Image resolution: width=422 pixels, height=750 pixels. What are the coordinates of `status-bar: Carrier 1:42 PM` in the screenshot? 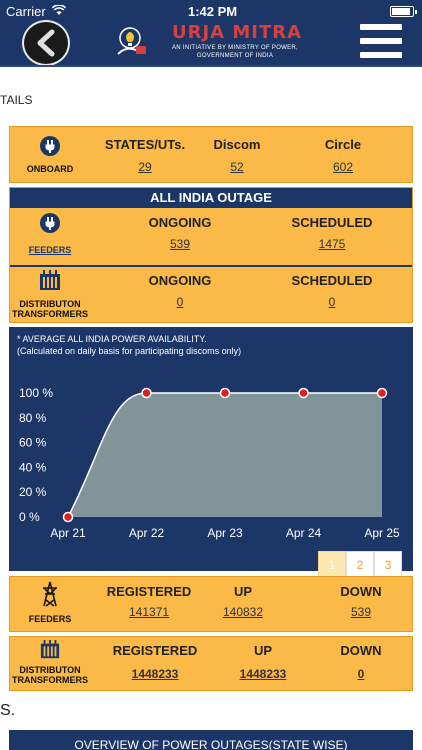 It's located at (211, 11).